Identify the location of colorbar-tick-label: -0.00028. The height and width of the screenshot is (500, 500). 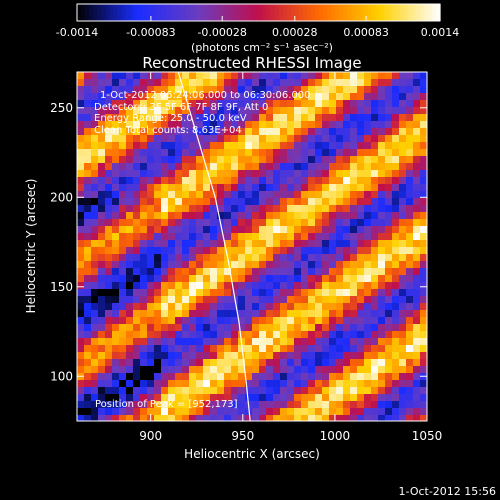
(221, 32).